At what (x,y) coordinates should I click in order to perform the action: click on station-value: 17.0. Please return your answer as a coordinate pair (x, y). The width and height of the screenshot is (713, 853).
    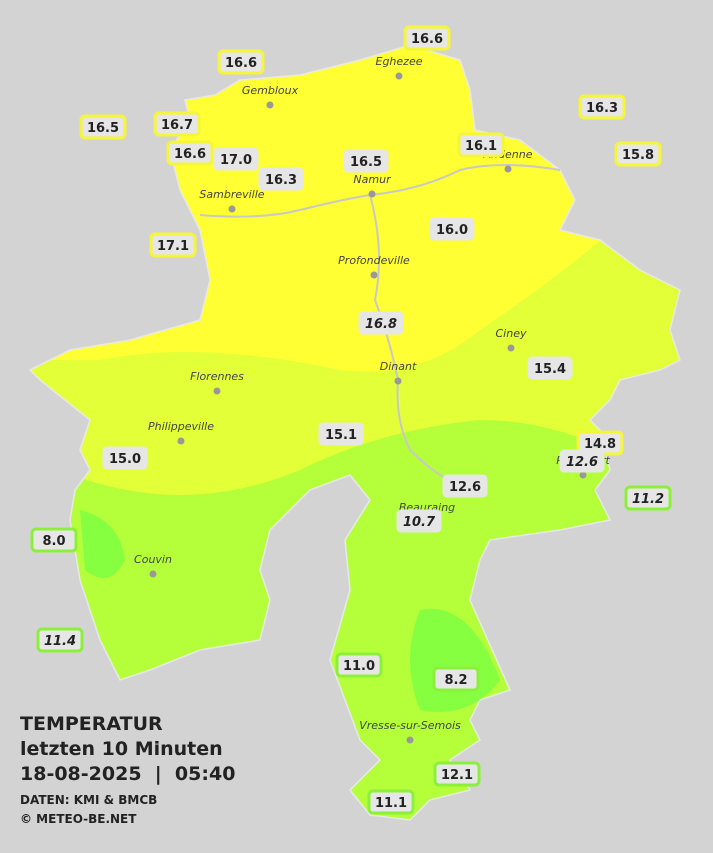
    Looking at the image, I should click on (236, 160).